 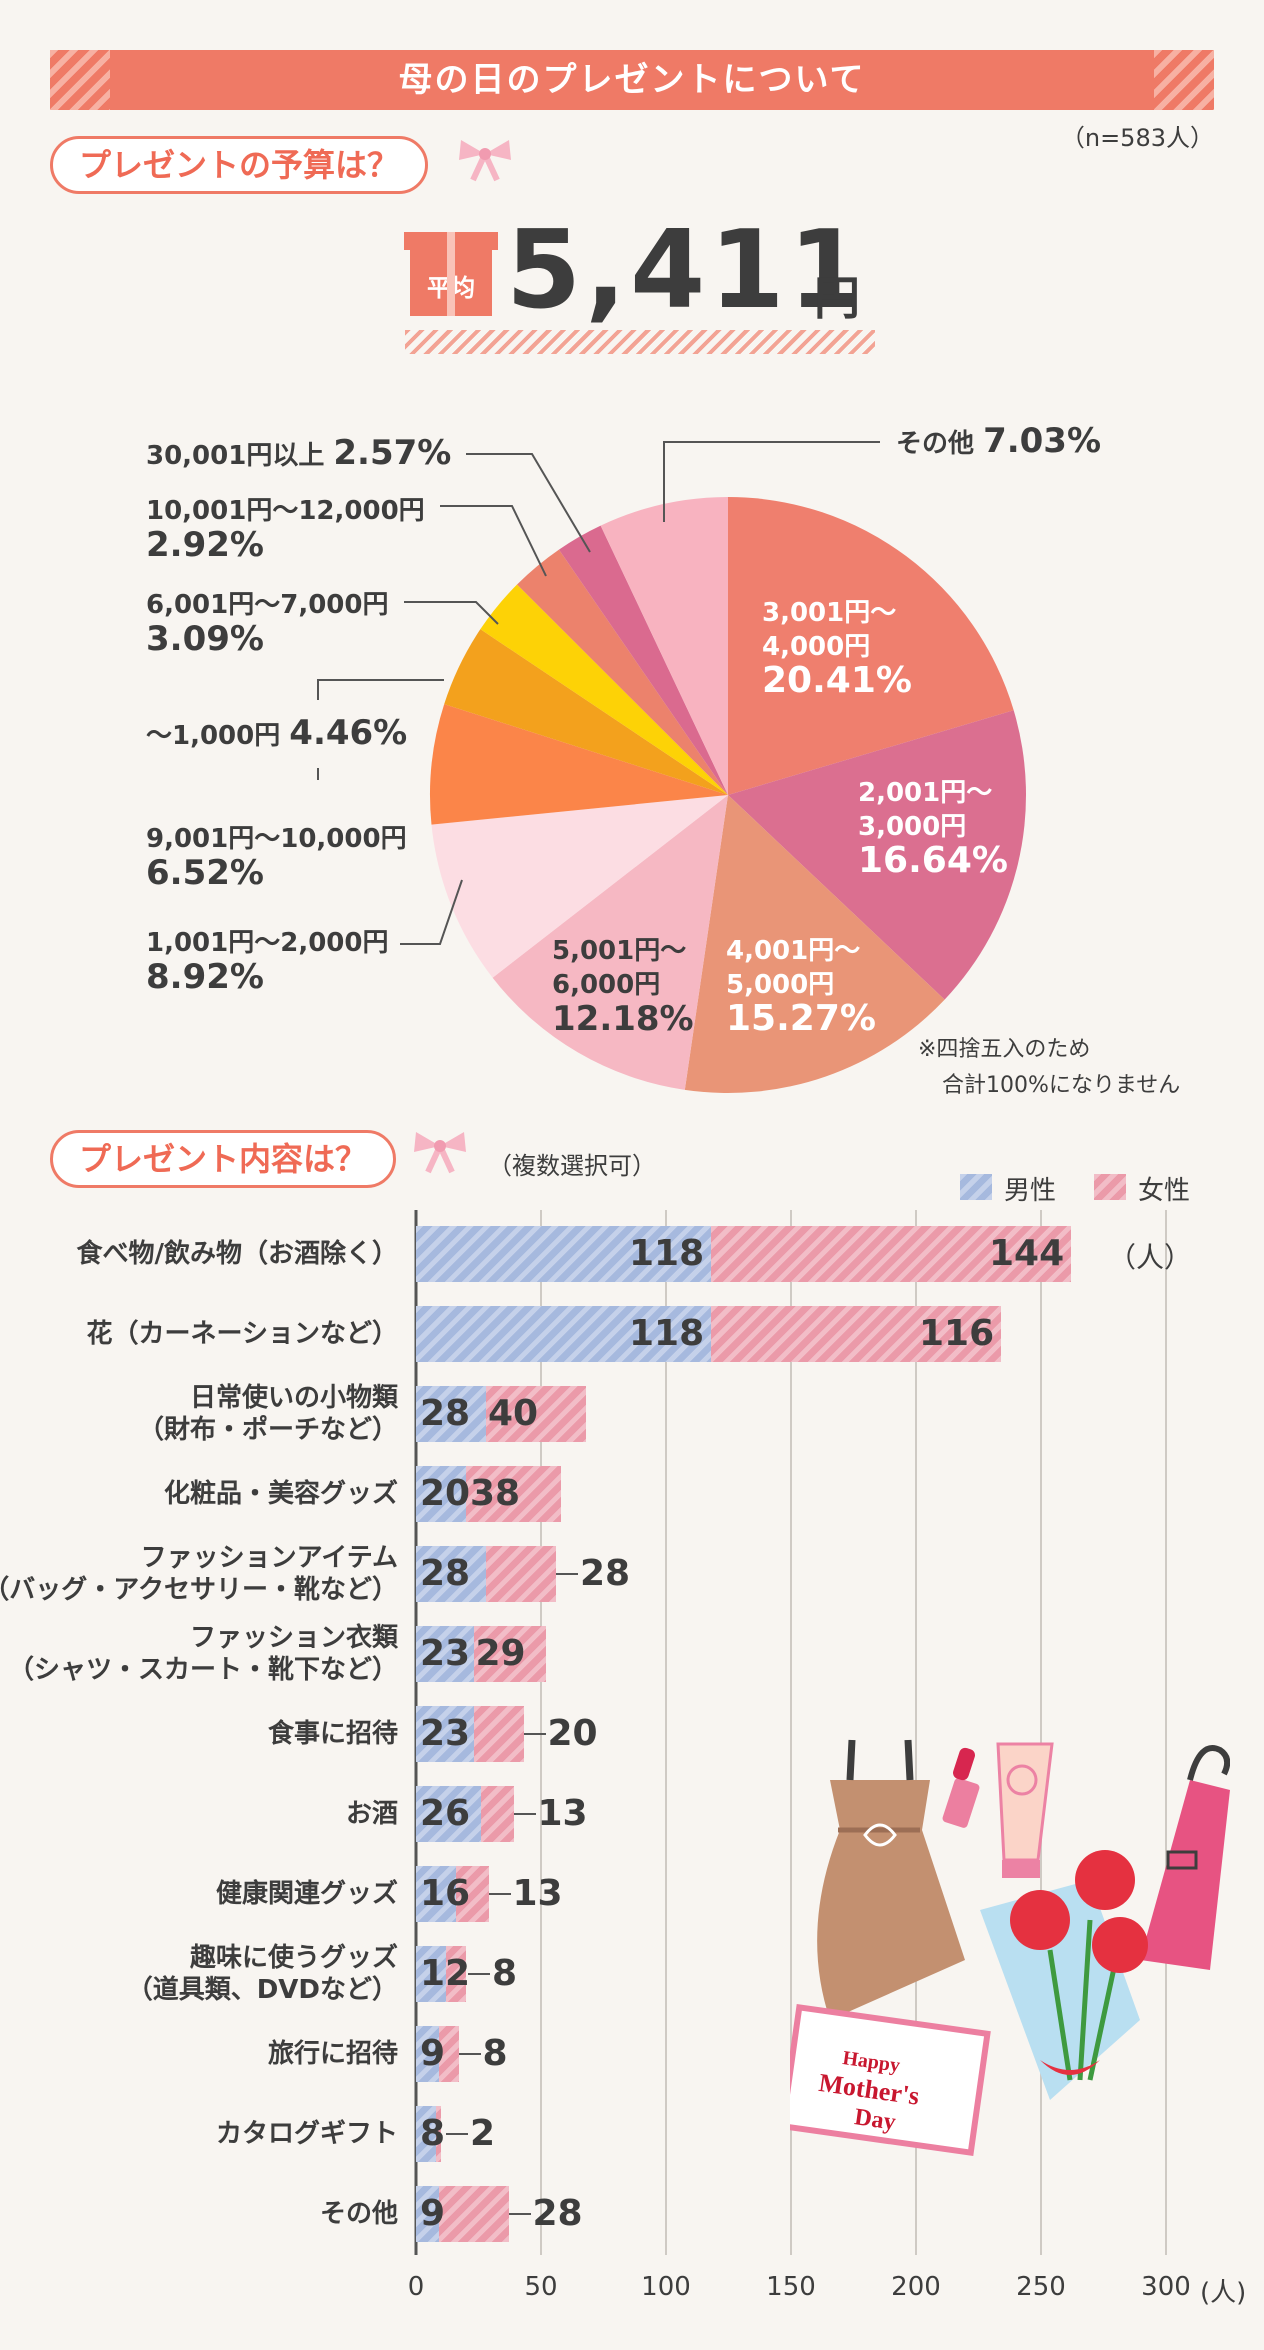 What do you see at coordinates (1166, 2287) in the screenshot?
I see `x-tick-label: 300` at bounding box center [1166, 2287].